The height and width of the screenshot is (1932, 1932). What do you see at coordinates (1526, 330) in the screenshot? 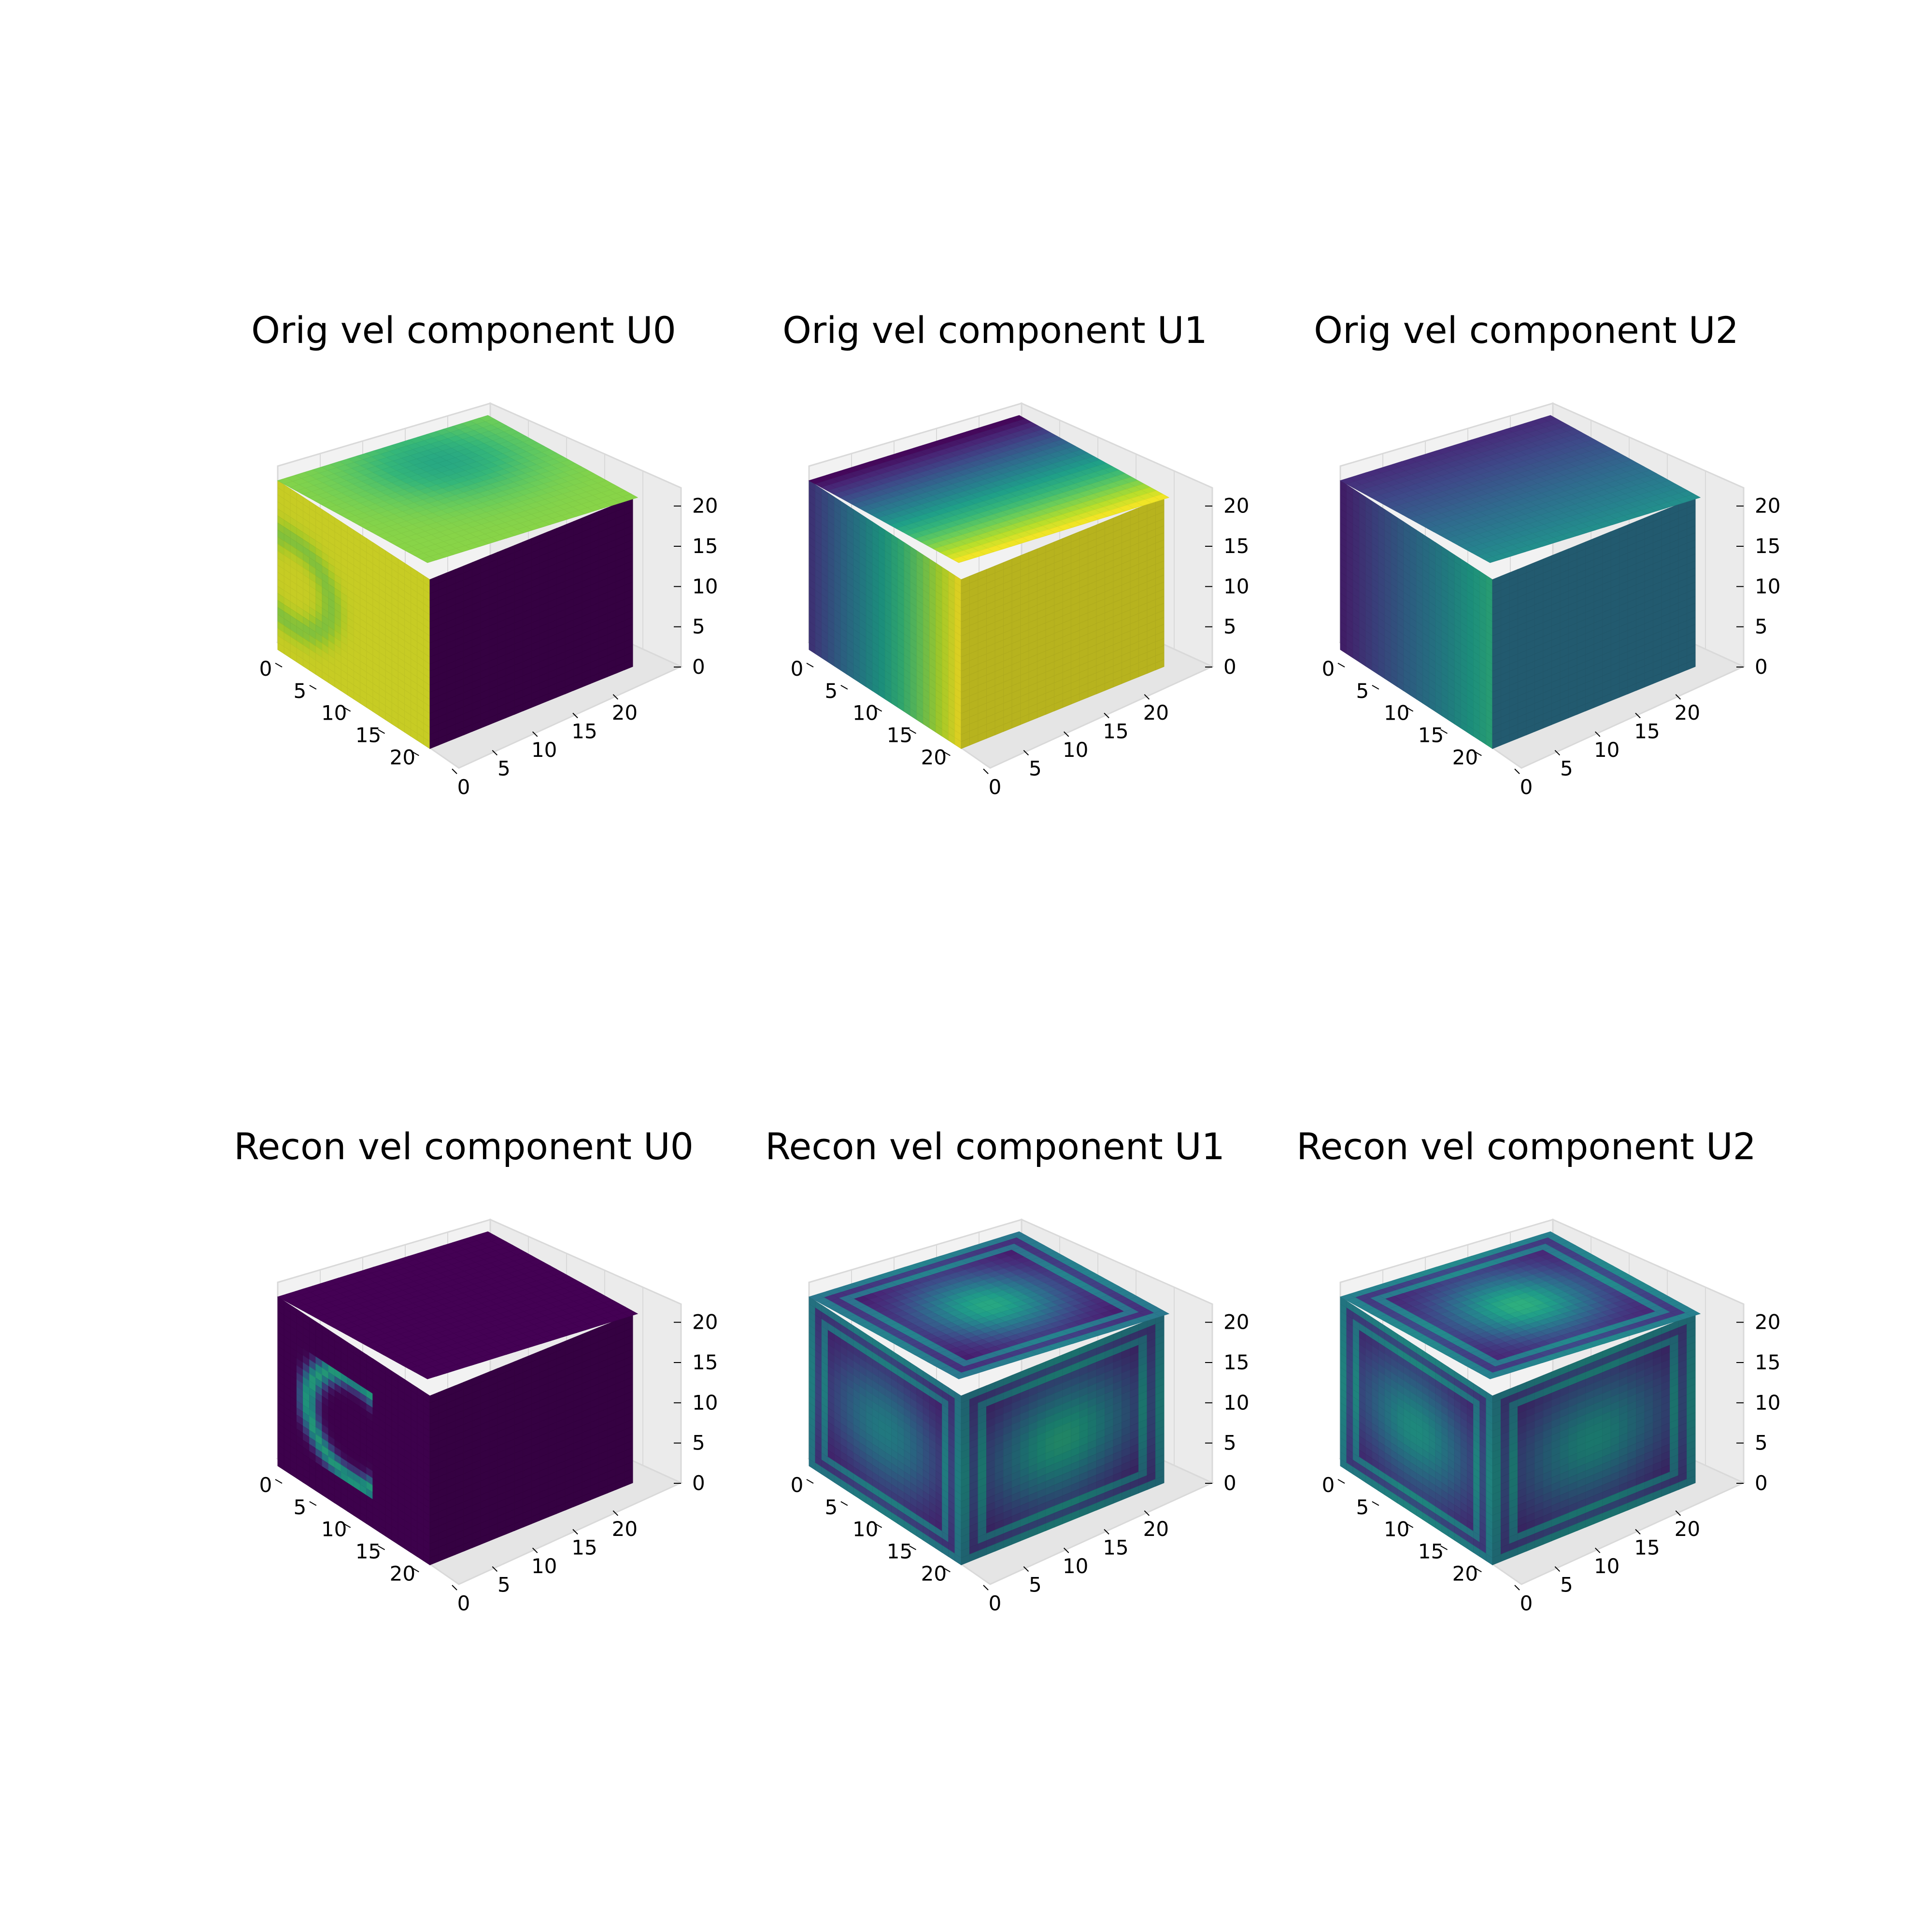
I see `panel-title: Orig vel component U2` at bounding box center [1526, 330].